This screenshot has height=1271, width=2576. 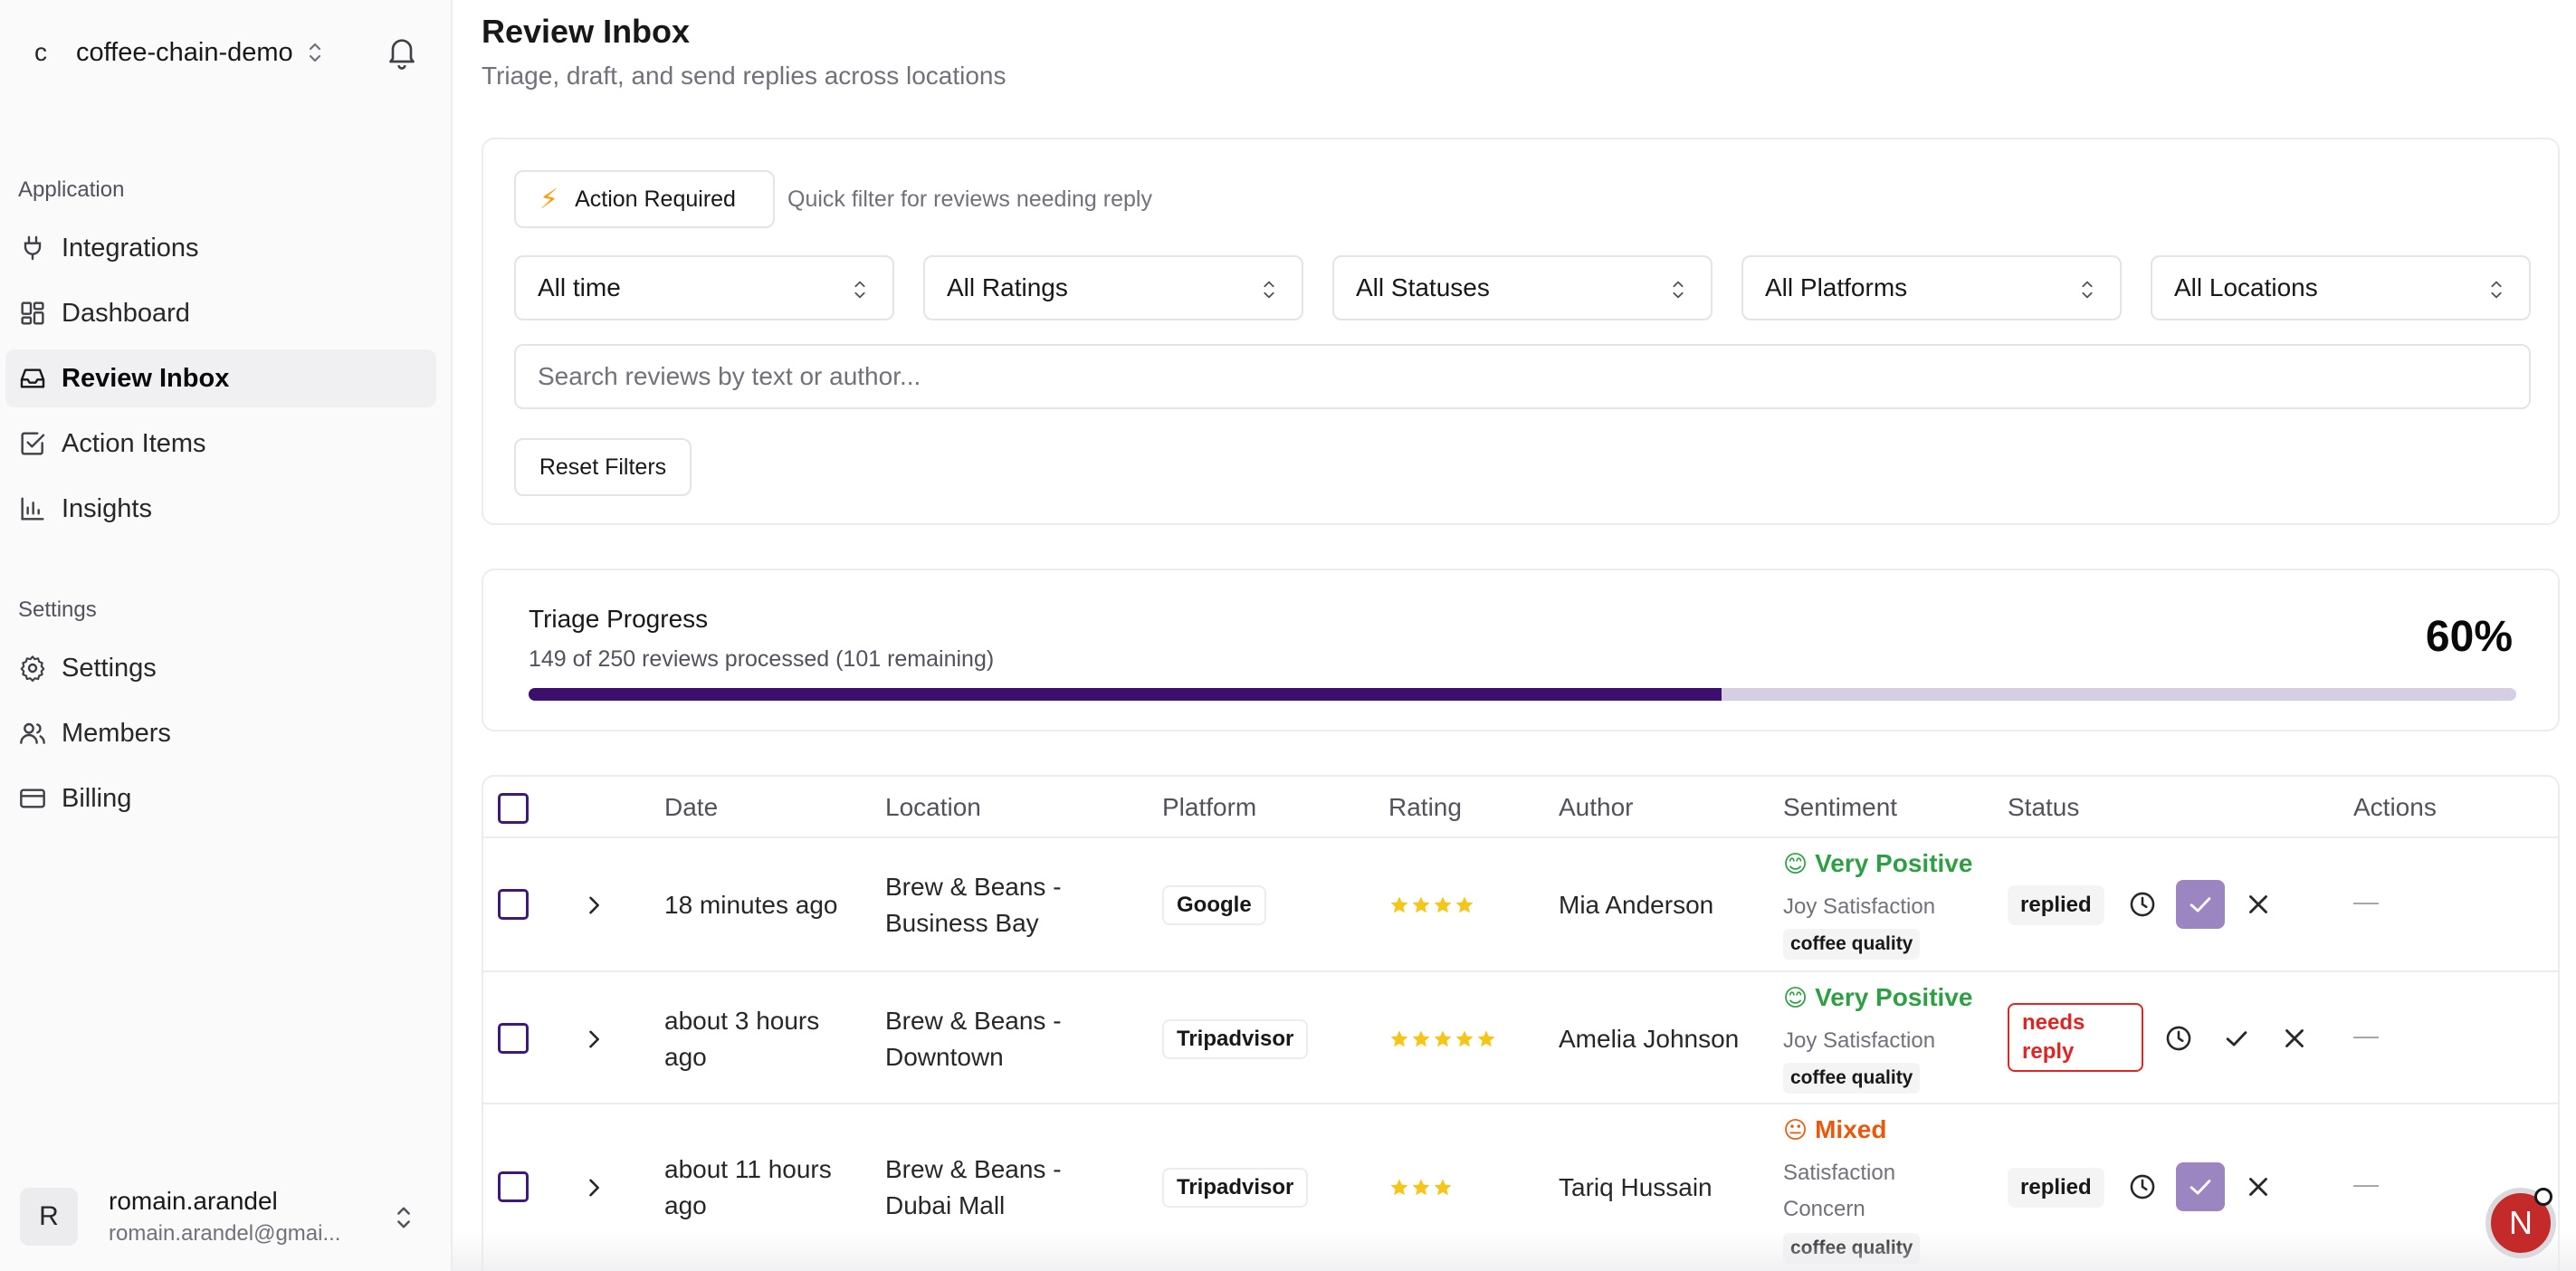 What do you see at coordinates (220, 444) in the screenshot?
I see `sidebar-item-action-items: Action Items` at bounding box center [220, 444].